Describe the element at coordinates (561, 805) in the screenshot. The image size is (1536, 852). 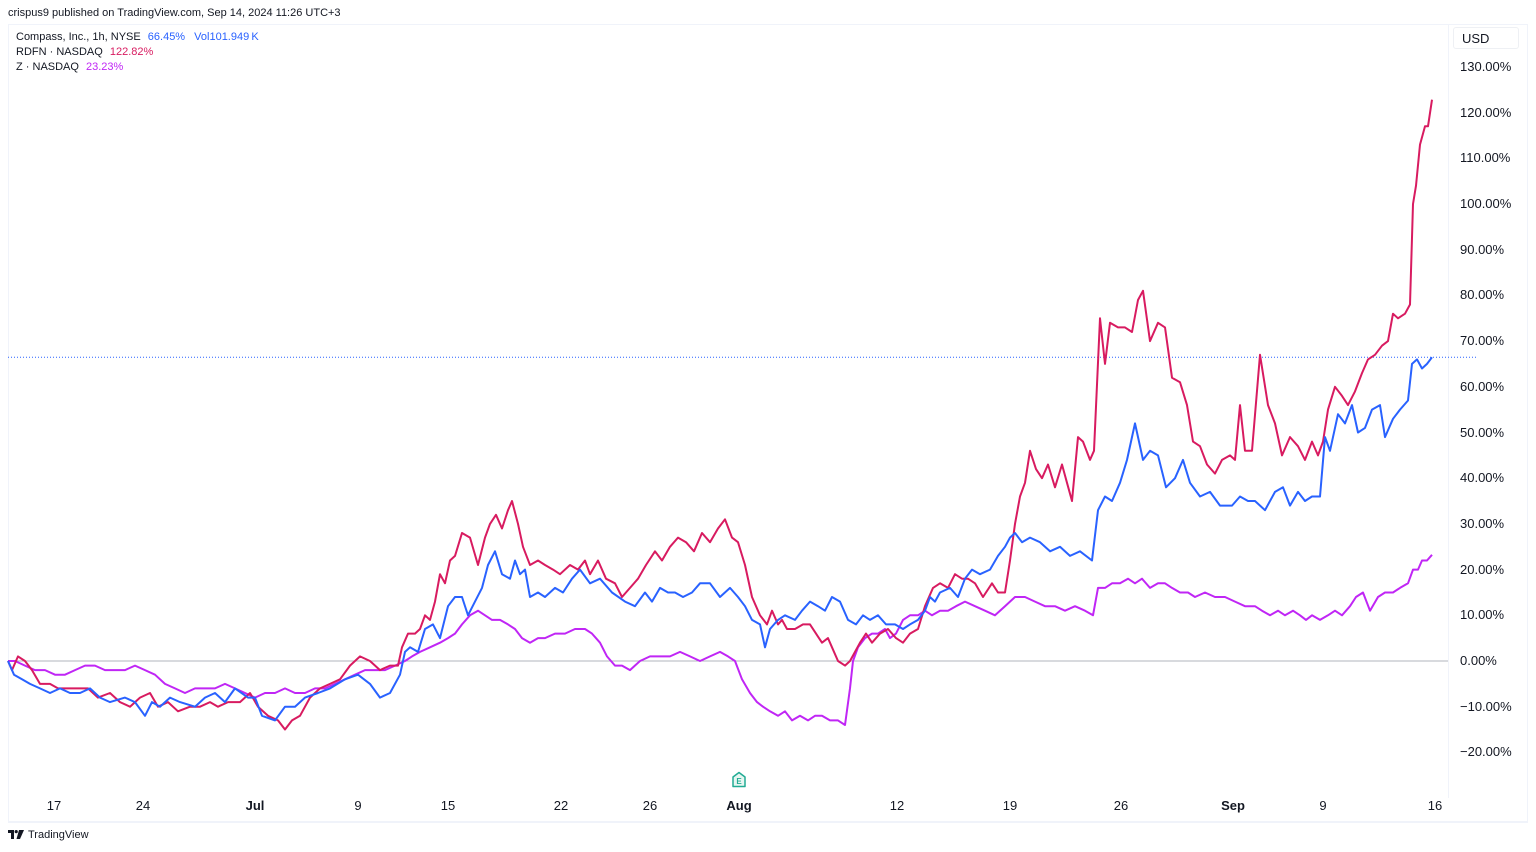
I see `x-tick-label: 22` at that location.